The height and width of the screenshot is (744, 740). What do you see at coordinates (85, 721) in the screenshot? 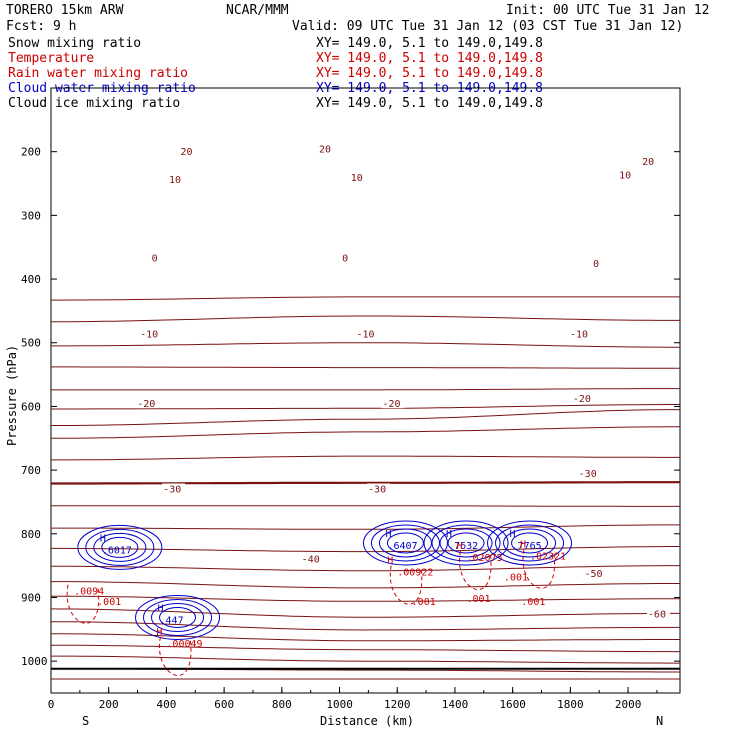
I see `x-axis-left-end: S` at bounding box center [85, 721].